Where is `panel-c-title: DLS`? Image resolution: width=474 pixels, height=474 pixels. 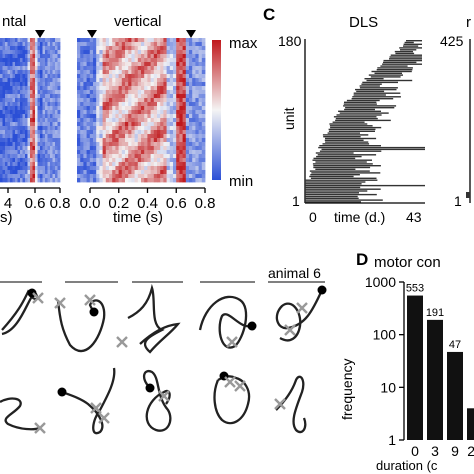
panel-c-title: DLS is located at coordinates (363, 22).